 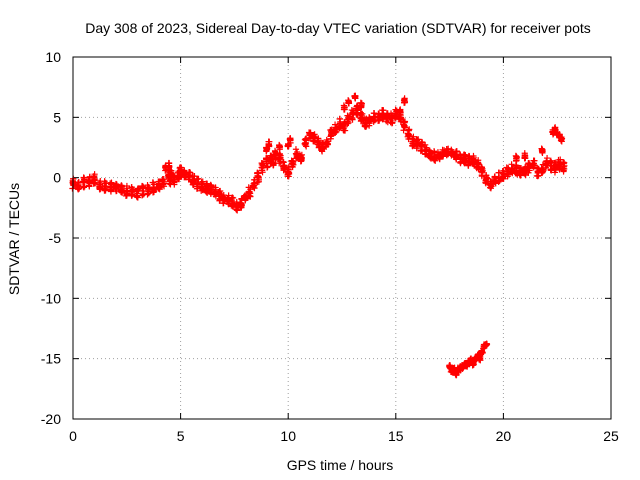 What do you see at coordinates (55, 238) in the screenshot?
I see `y-tick-label--5: -5` at bounding box center [55, 238].